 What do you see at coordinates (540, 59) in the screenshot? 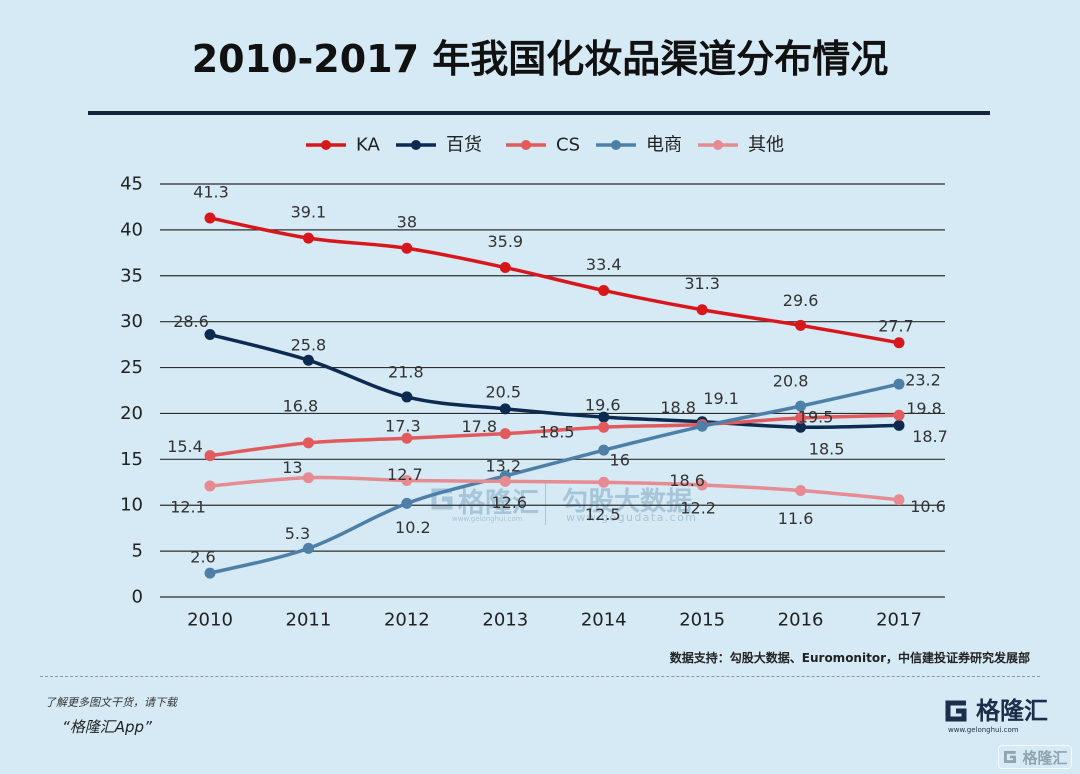
I see `chart-title: 2010-2017 年我国化妆品渠道分布情况` at bounding box center [540, 59].